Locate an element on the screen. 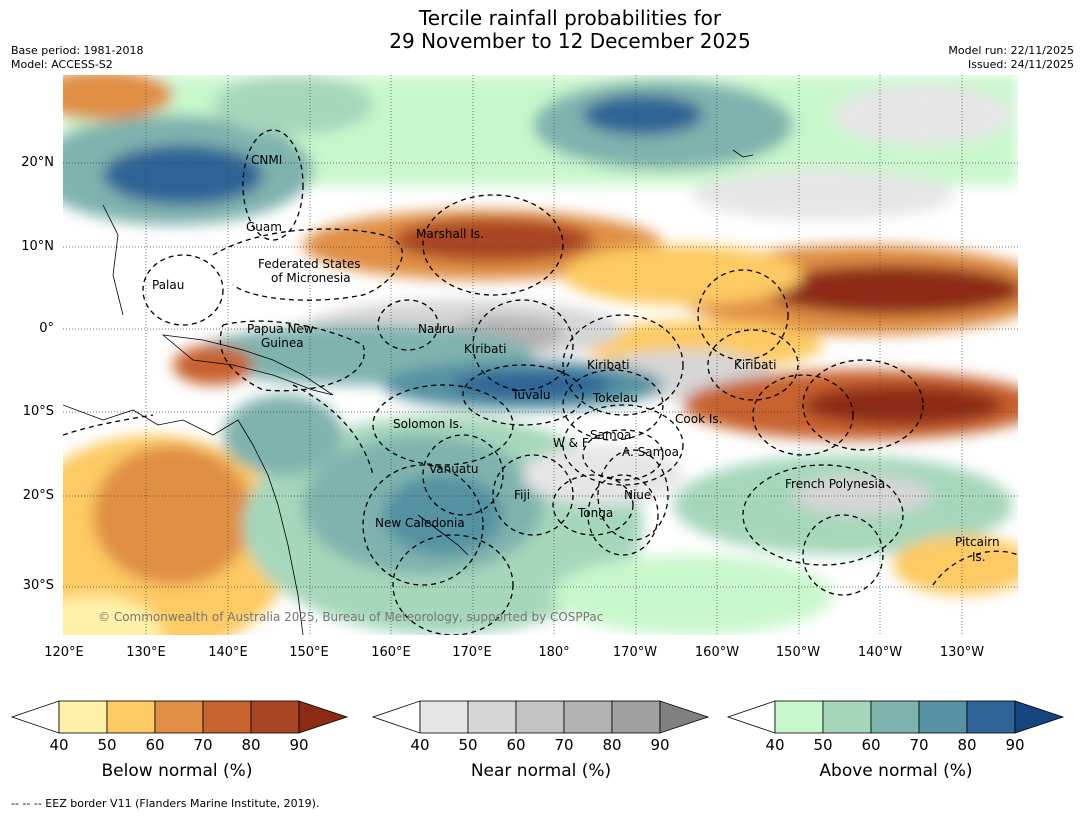  lat-tick-5: 30°S is located at coordinates (38, 585).